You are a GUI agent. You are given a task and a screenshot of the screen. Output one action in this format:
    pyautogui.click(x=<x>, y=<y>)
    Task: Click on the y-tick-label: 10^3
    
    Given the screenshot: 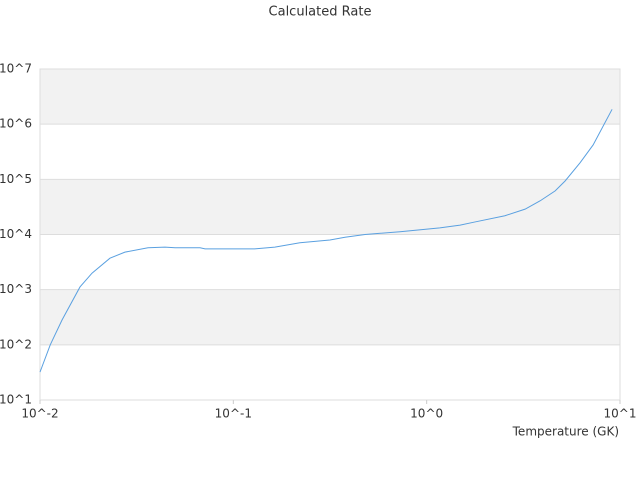 What is the action you would take?
    pyautogui.click(x=16, y=289)
    